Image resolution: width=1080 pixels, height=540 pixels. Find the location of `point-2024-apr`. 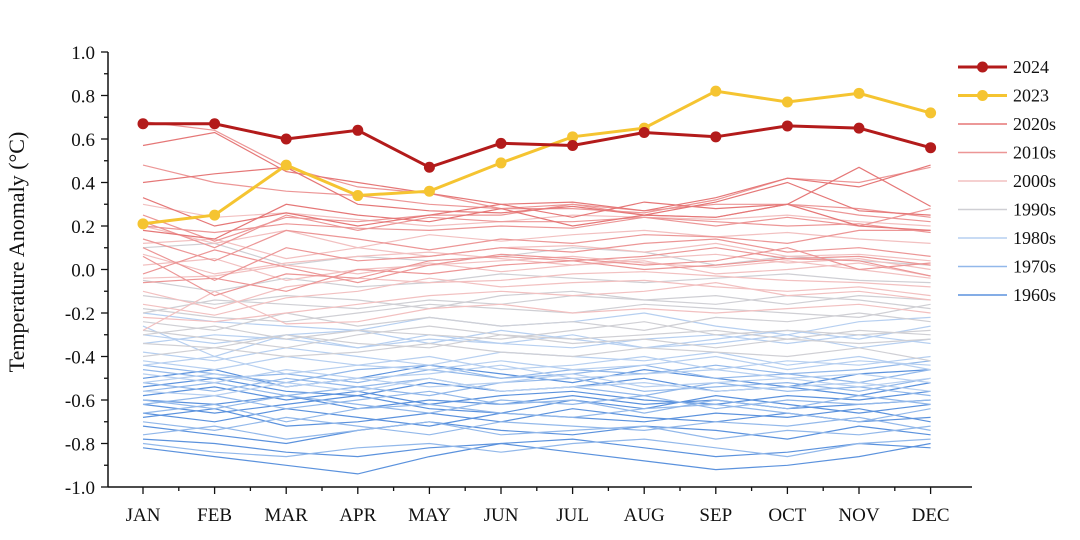

point-2024-apr is located at coordinates (358, 130).